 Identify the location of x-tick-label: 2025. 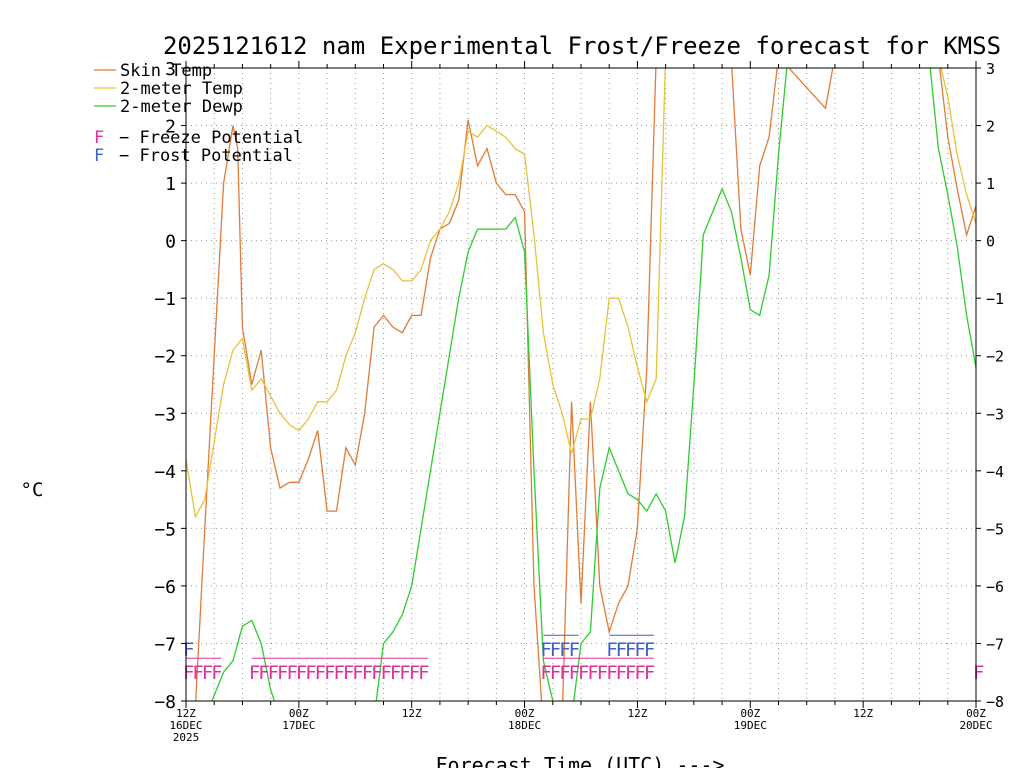
(186, 737).